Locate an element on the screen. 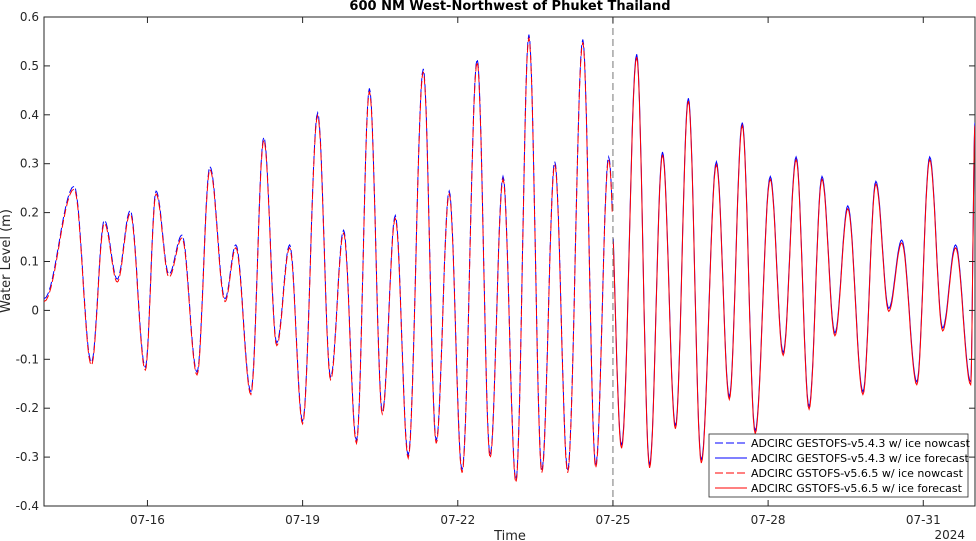  x-tick-label: 07-31 is located at coordinates (923, 520).